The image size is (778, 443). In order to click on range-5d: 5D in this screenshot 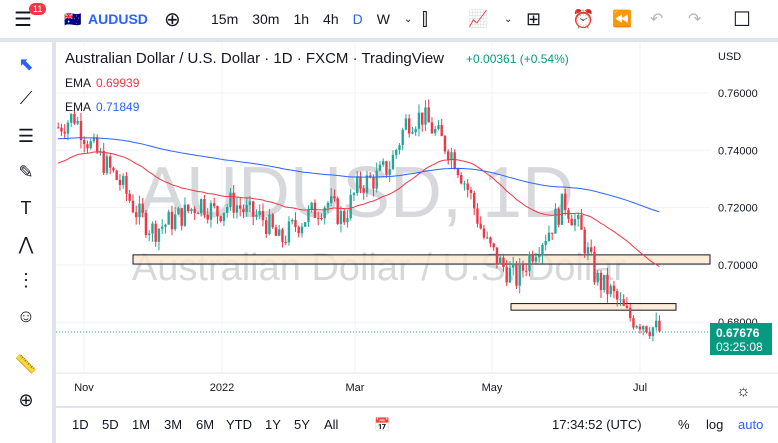, I will do `click(110, 424)`.